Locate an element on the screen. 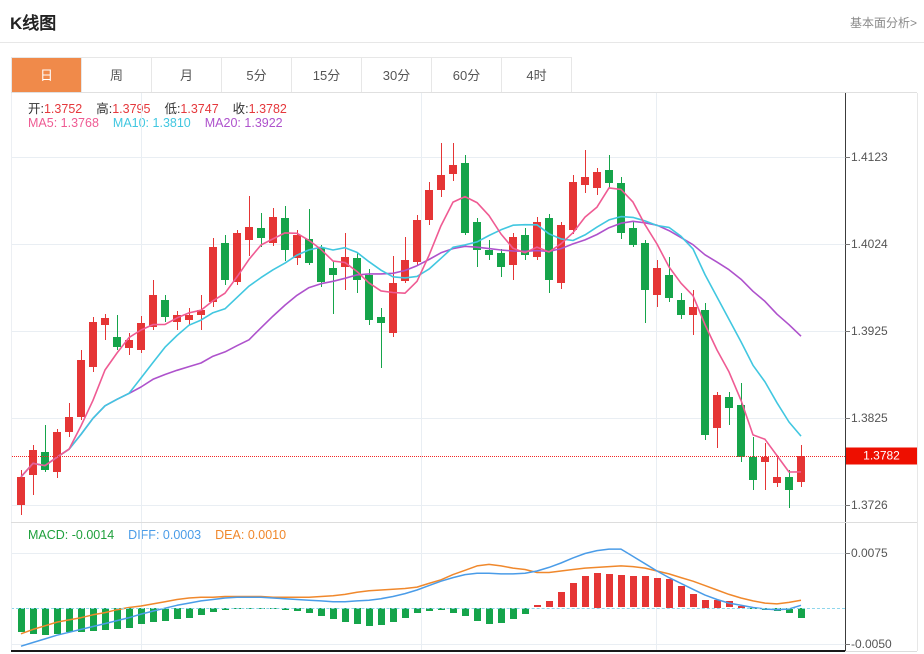  chart-right-border is located at coordinates (917, 372).